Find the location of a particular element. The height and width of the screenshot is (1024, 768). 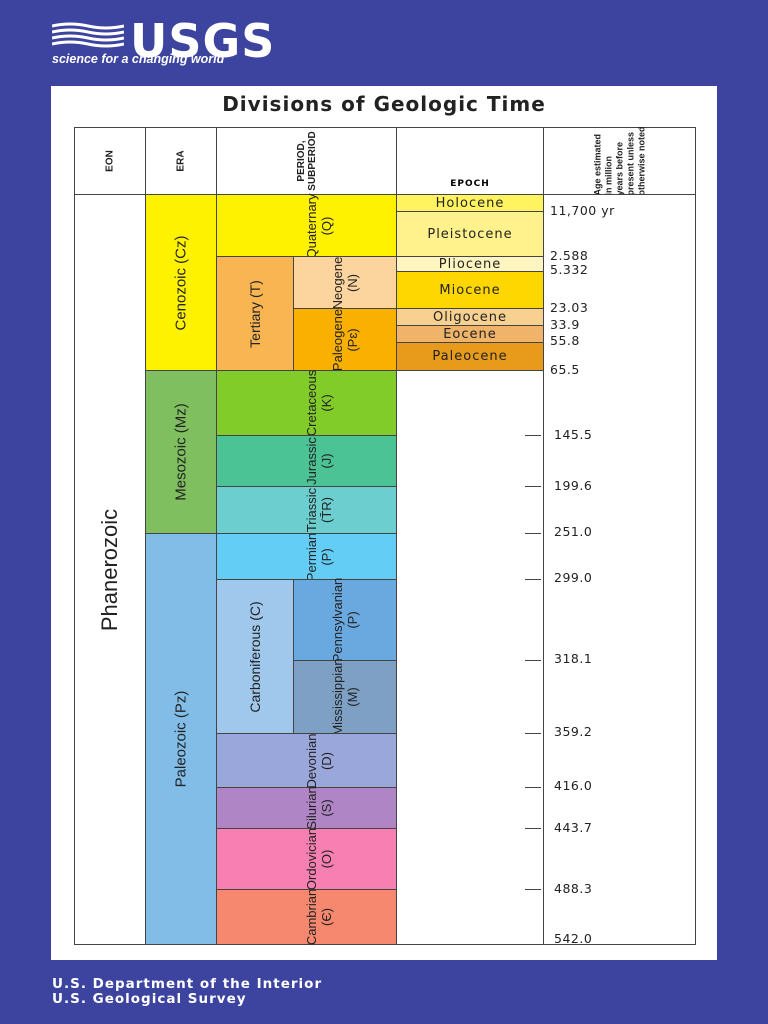

header-period: PERIOD, SUBPERIOD is located at coordinates (306, 161).